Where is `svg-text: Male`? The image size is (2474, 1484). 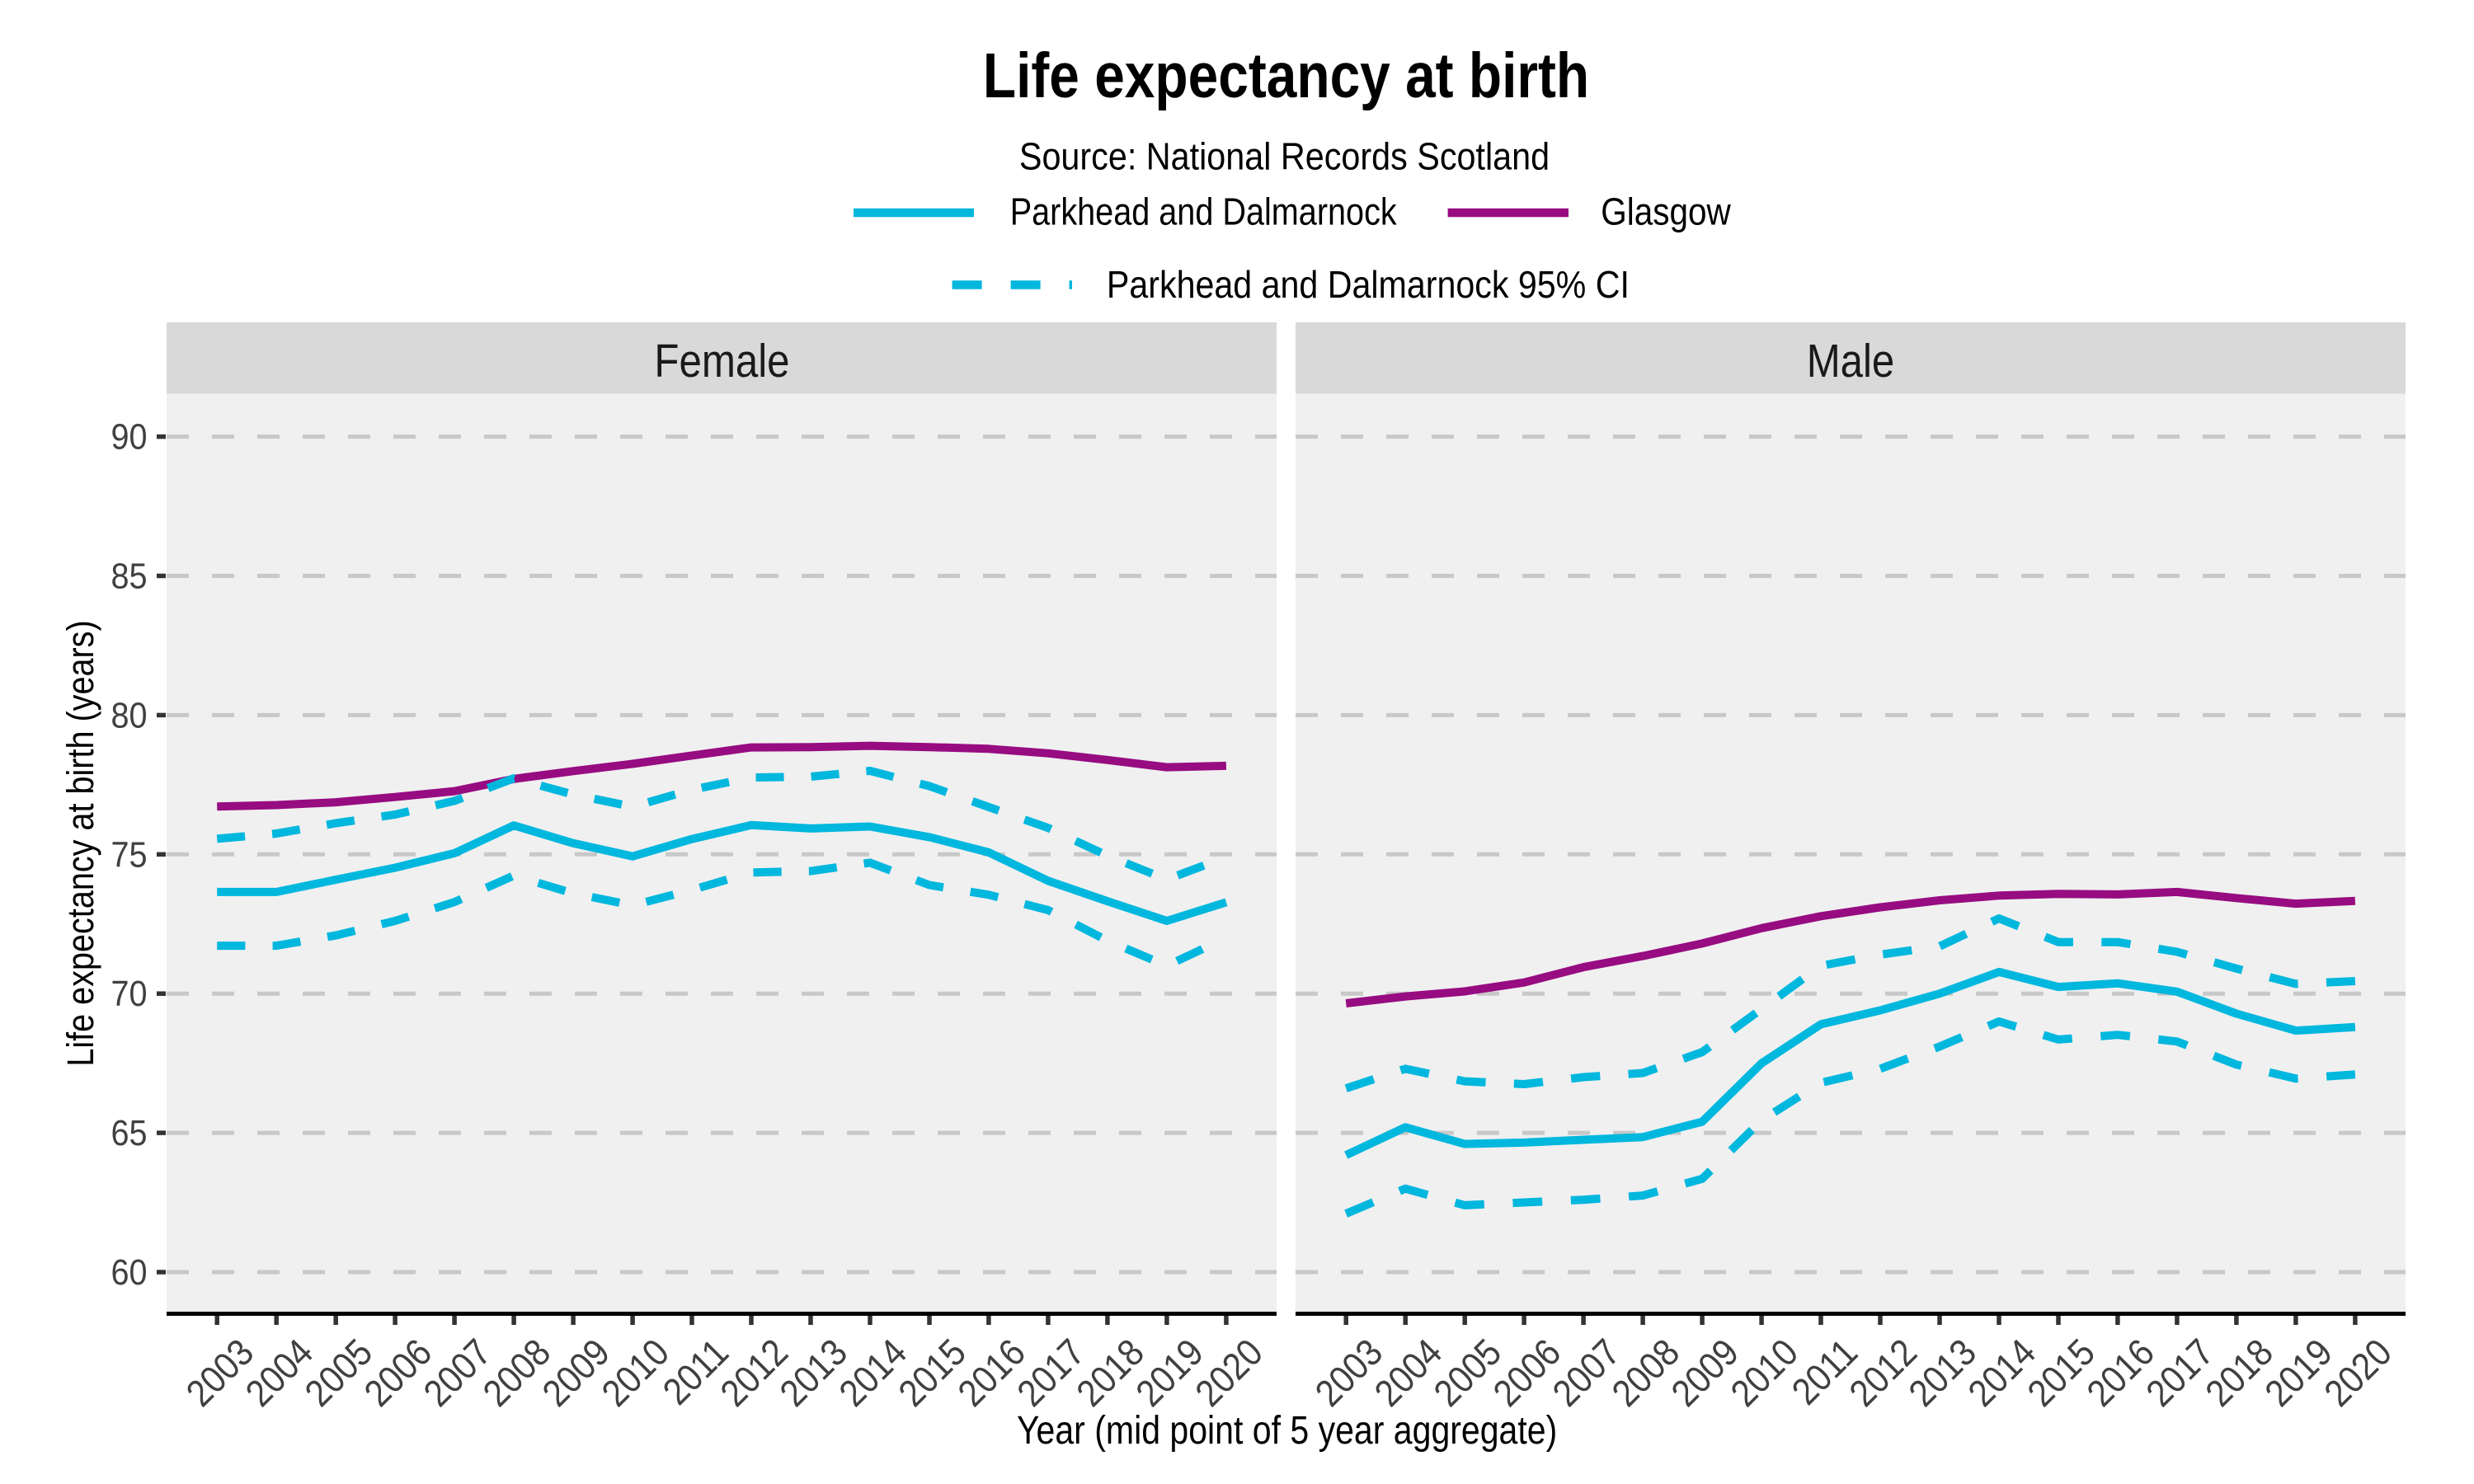
svg-text: Male is located at coordinates (1851, 361).